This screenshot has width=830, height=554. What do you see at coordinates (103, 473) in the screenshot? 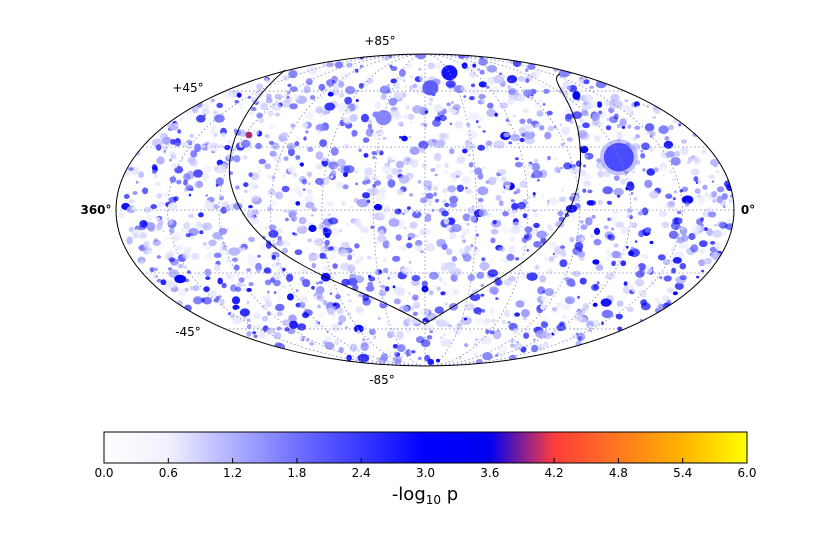
I see `colorbar-tick-label: 0.0` at bounding box center [103, 473].